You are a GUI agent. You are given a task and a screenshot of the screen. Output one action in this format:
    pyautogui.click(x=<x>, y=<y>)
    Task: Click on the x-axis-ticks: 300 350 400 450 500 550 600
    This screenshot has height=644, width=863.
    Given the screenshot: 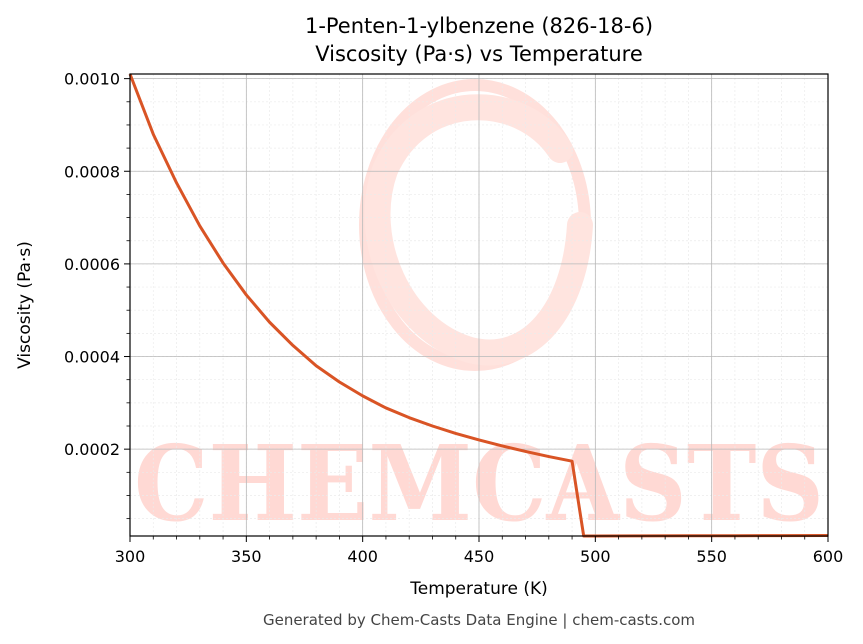 What is the action you would take?
    pyautogui.click(x=479, y=551)
    